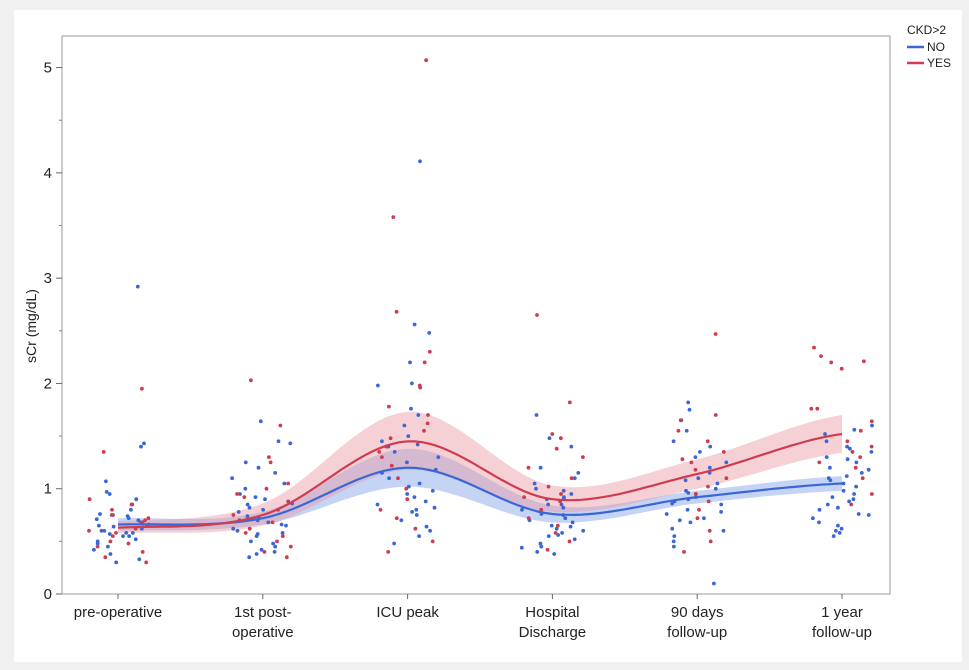 This screenshot has height=670, width=969. I want to click on x-category-label: ICU peak, so click(407, 612).